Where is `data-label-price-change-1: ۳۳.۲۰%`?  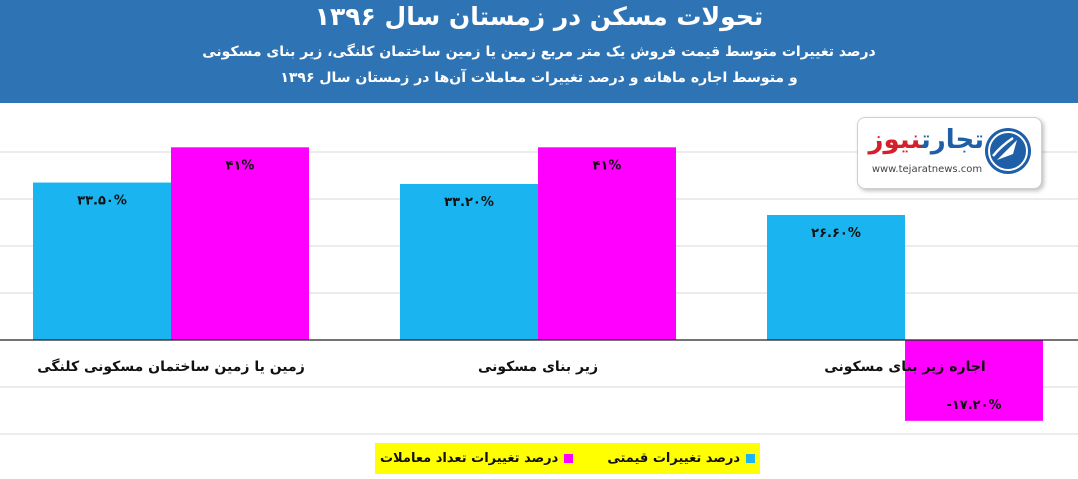 data-label-price-change-1: ۳۳.۲۰% is located at coordinates (469, 202).